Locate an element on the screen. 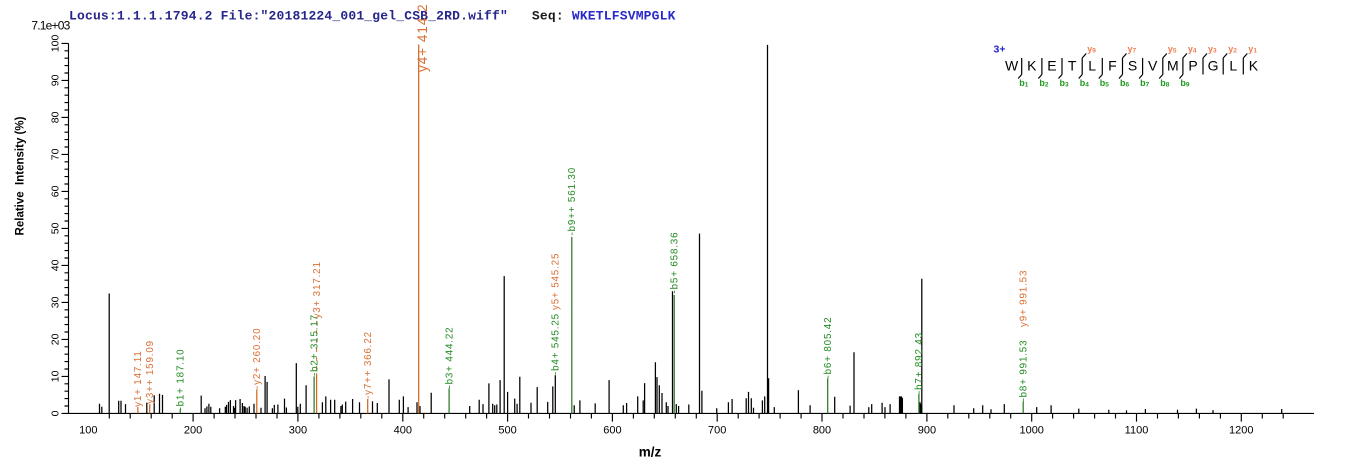  svg-text: 90 is located at coordinates (56, 80).